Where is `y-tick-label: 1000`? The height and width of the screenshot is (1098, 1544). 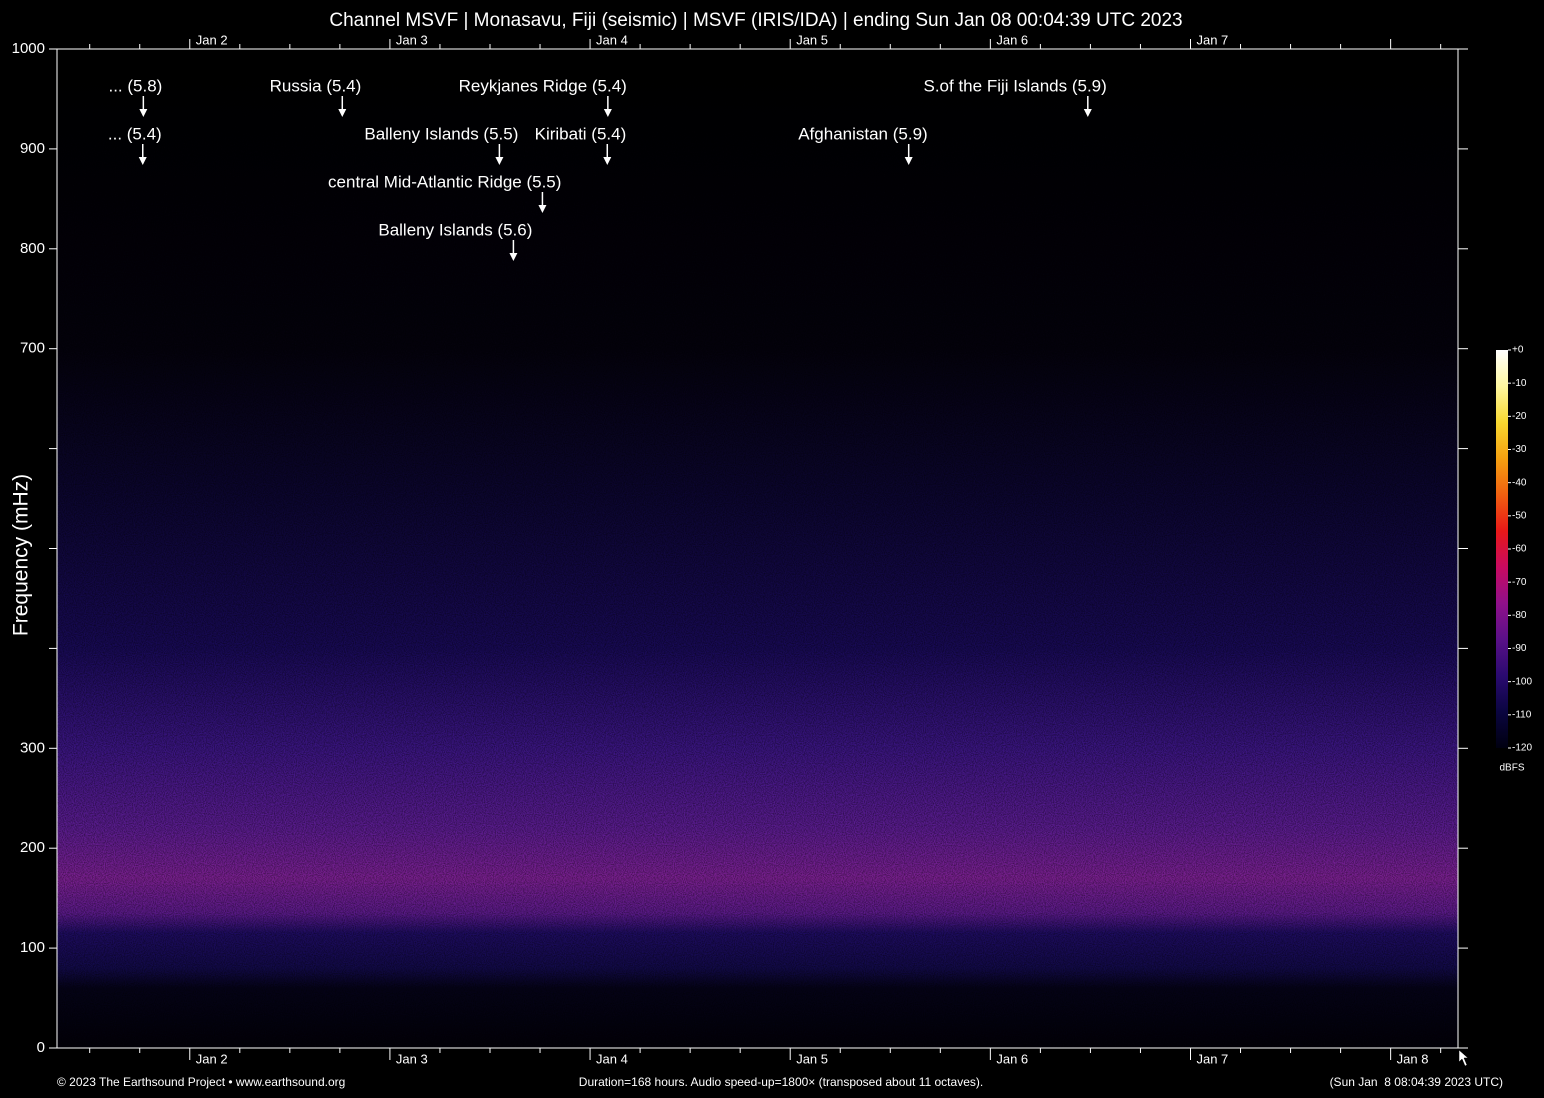
y-tick-label: 1000 is located at coordinates (28, 48).